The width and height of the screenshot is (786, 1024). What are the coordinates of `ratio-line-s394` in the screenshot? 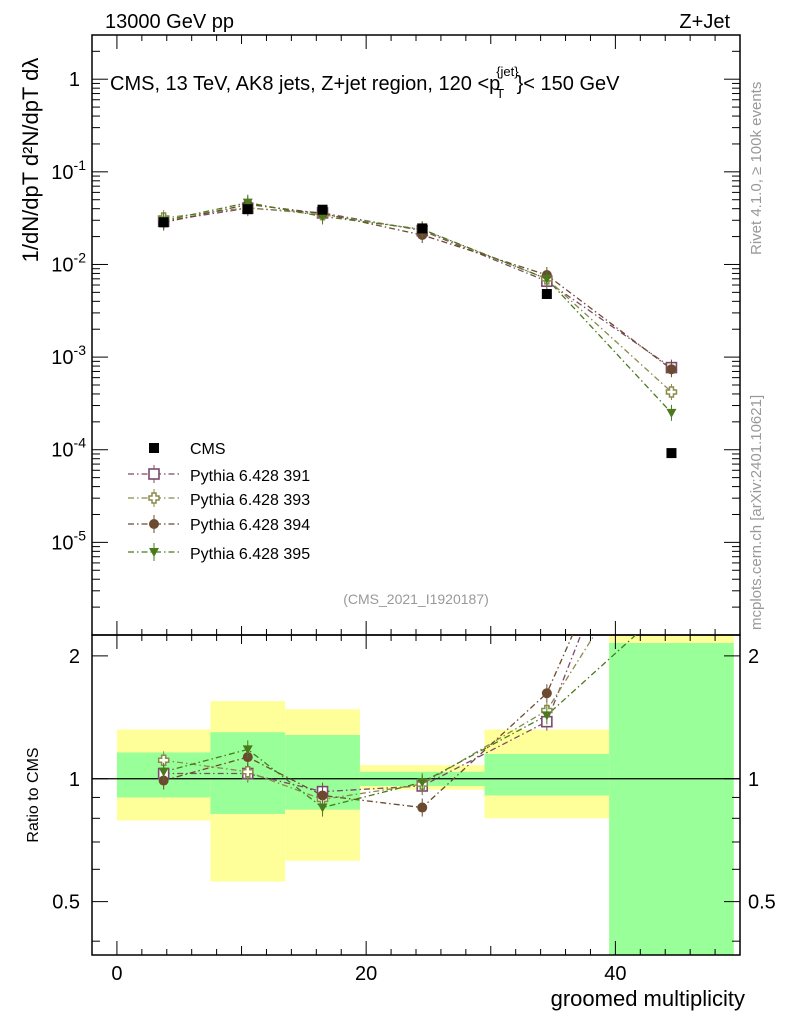 It's located at (368, 722).